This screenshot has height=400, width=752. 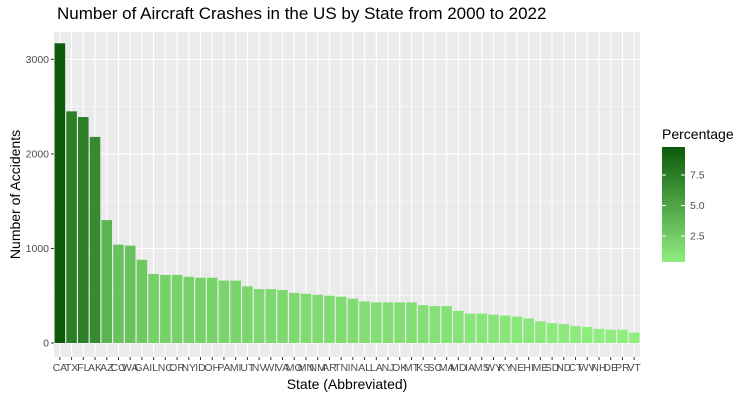 What do you see at coordinates (446, 324) in the screenshot?
I see `bar-MA` at bounding box center [446, 324].